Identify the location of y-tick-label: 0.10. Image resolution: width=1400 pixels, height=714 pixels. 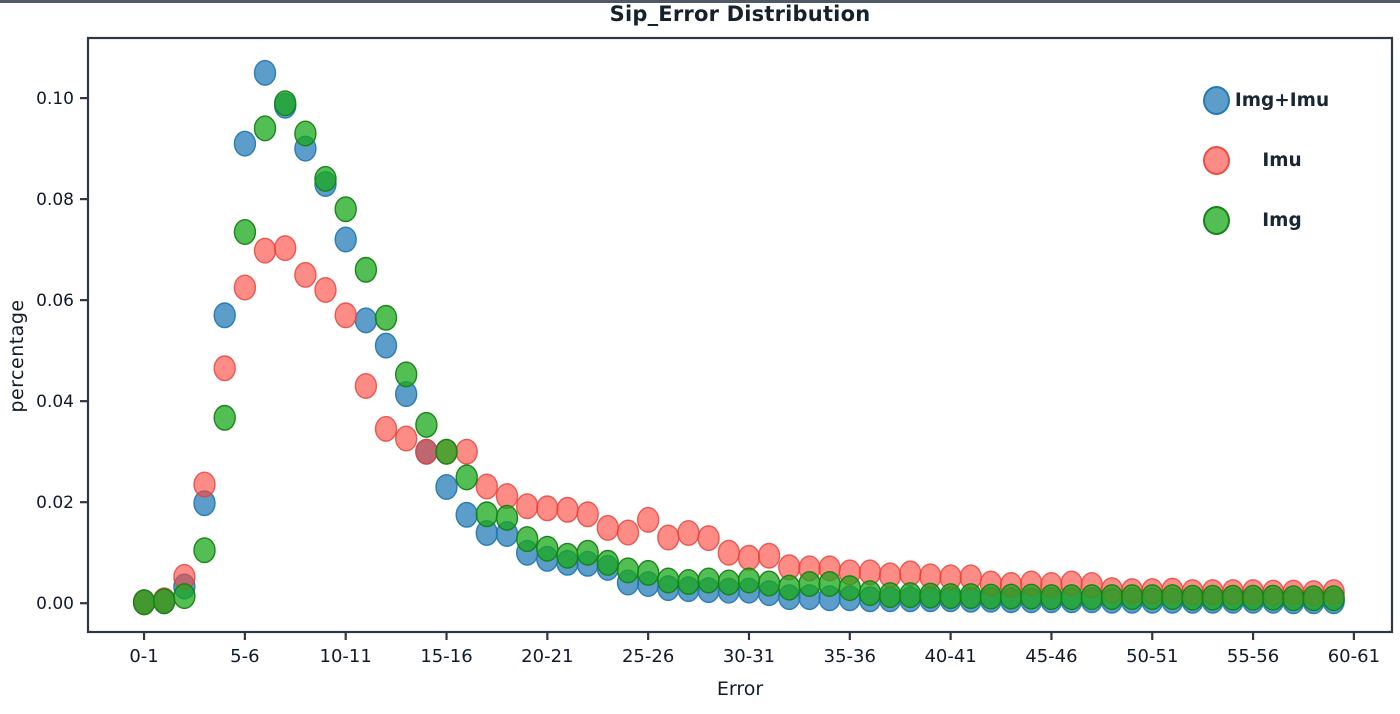
(55, 99).